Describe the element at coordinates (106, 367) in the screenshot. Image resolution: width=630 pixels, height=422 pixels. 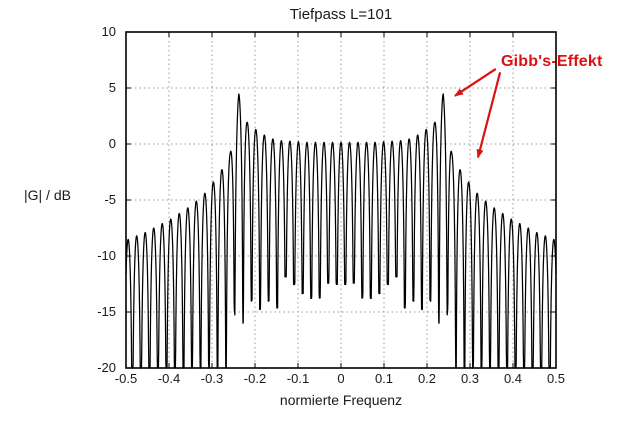
I see `y-tick-label: -20` at that location.